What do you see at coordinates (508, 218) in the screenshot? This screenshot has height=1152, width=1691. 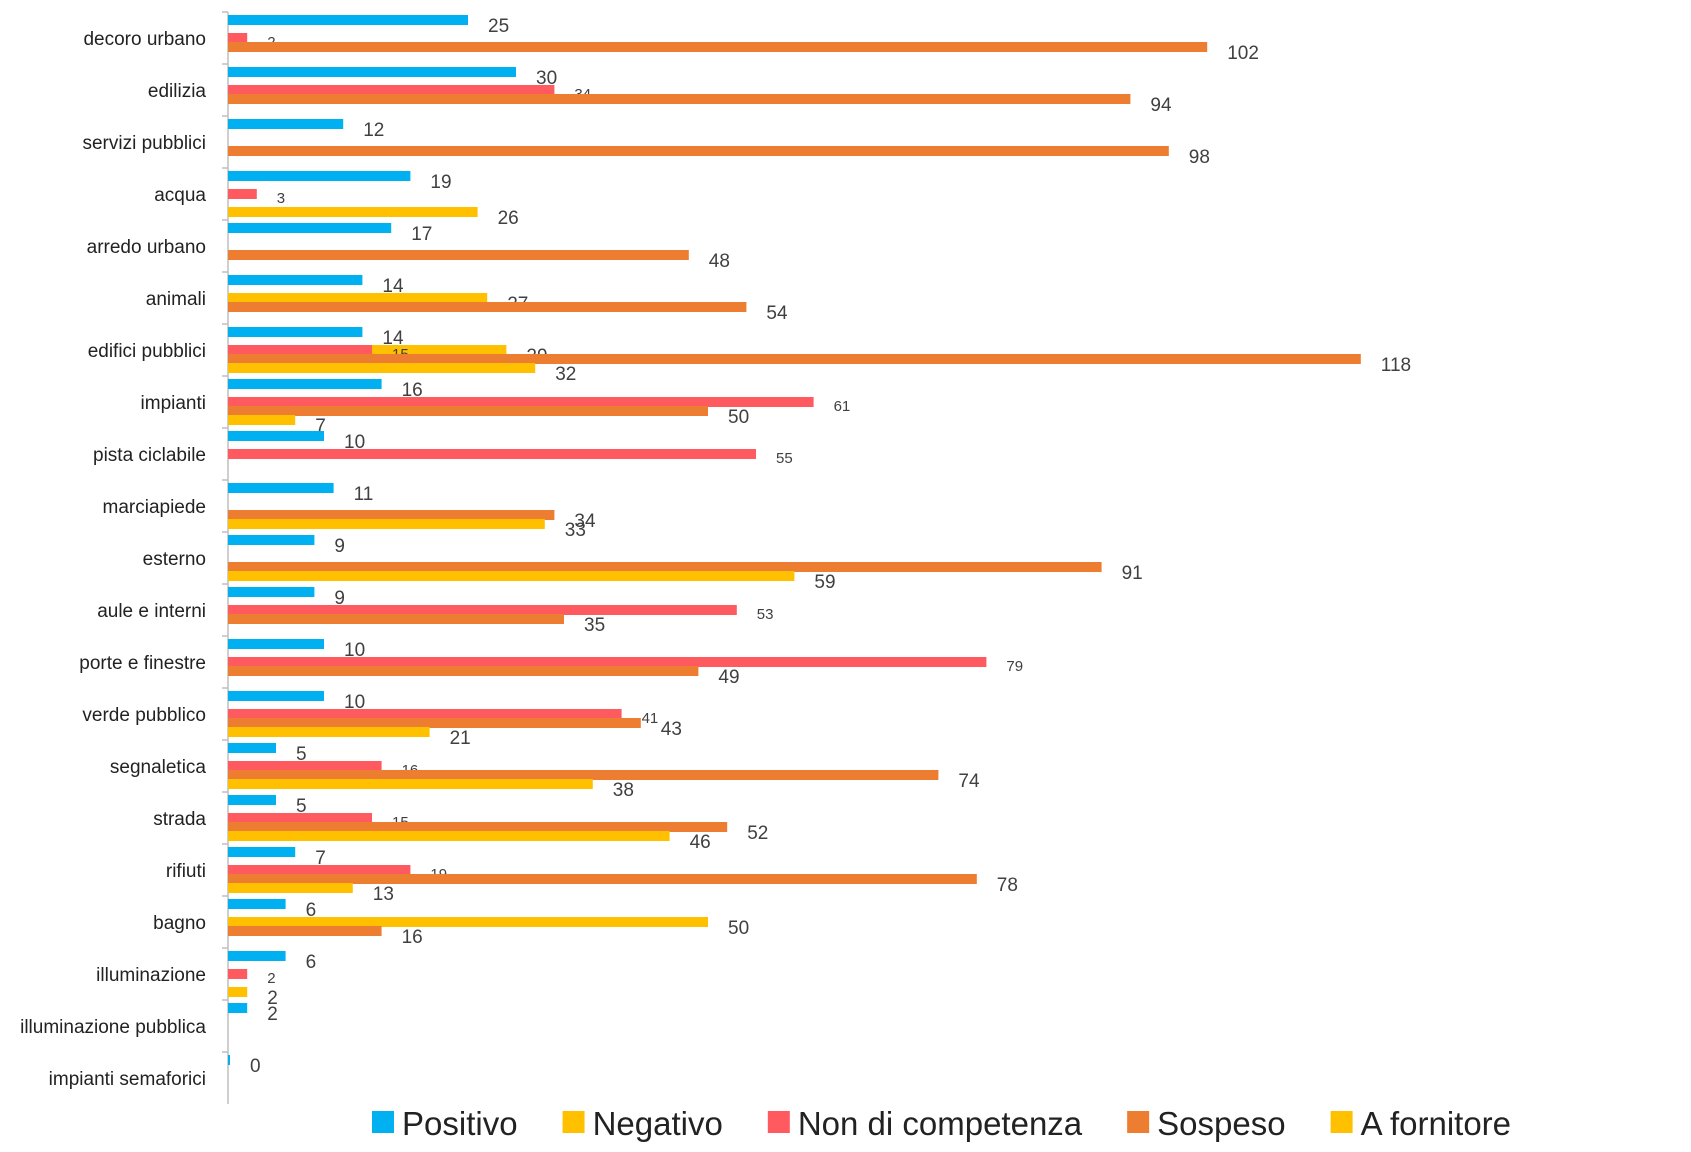 I see `data-label: 26` at bounding box center [508, 218].